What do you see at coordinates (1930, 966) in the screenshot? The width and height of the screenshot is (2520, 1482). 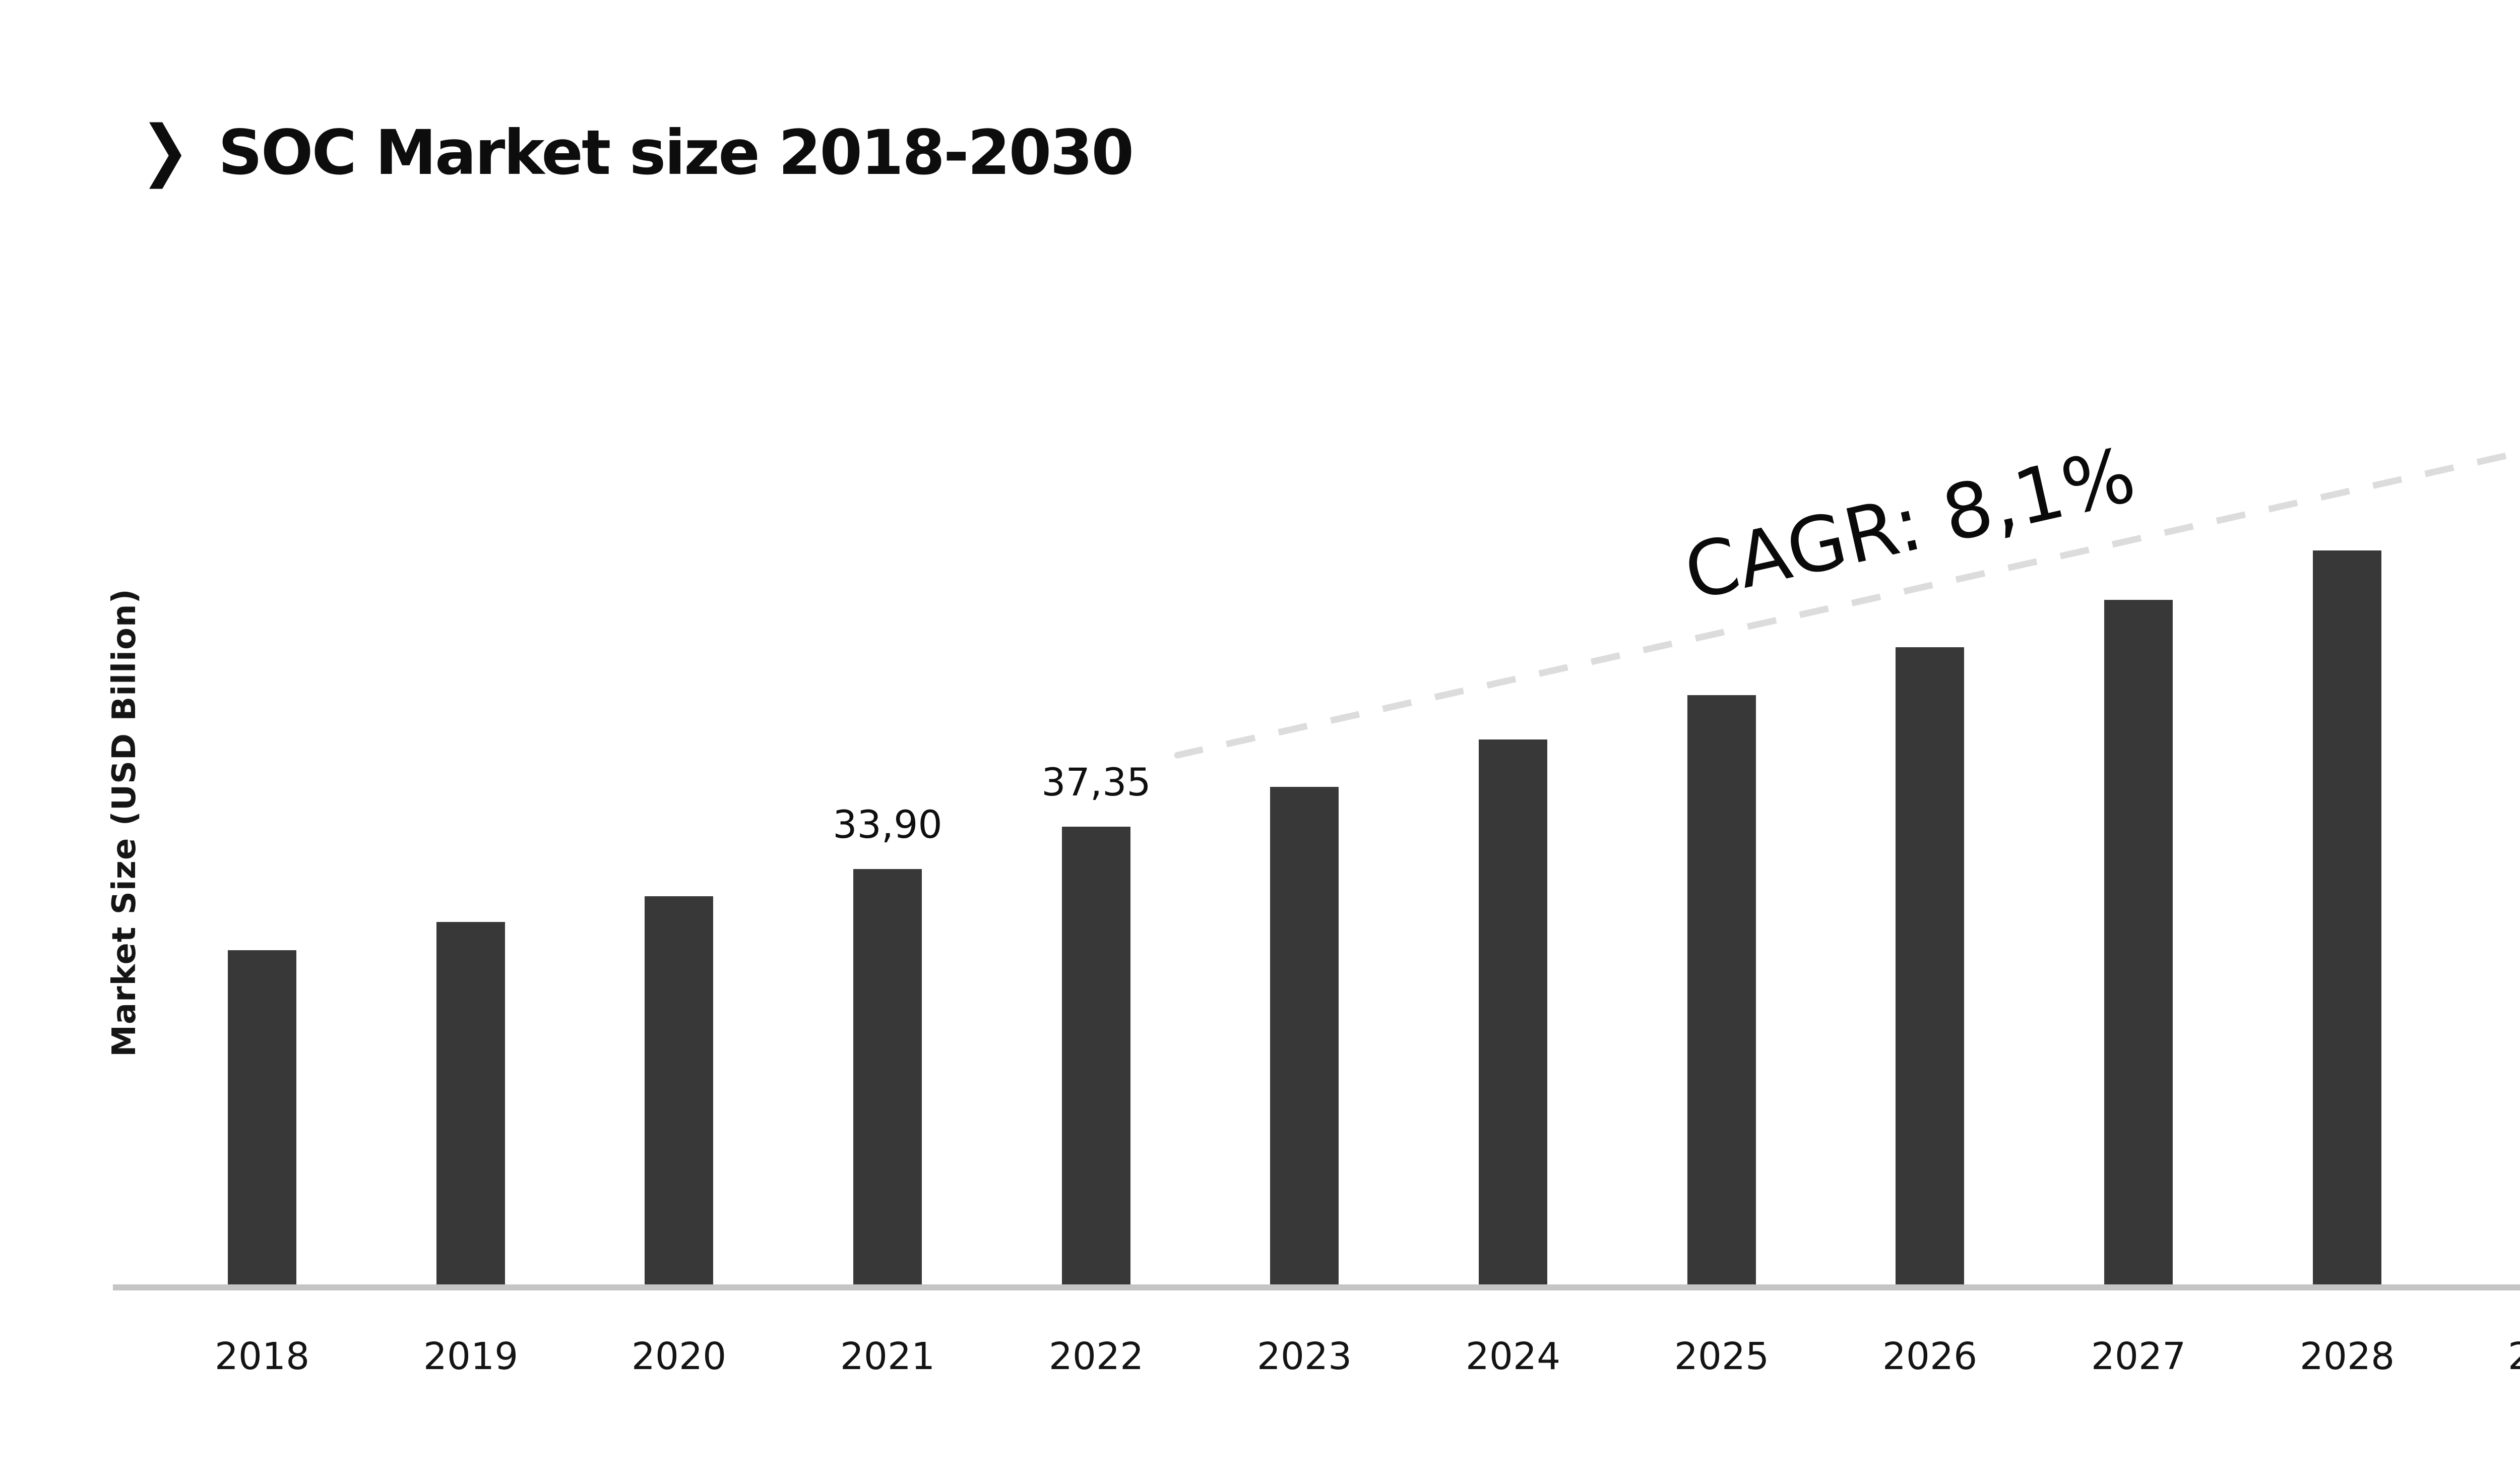 I see `bar-2026` at bounding box center [1930, 966].